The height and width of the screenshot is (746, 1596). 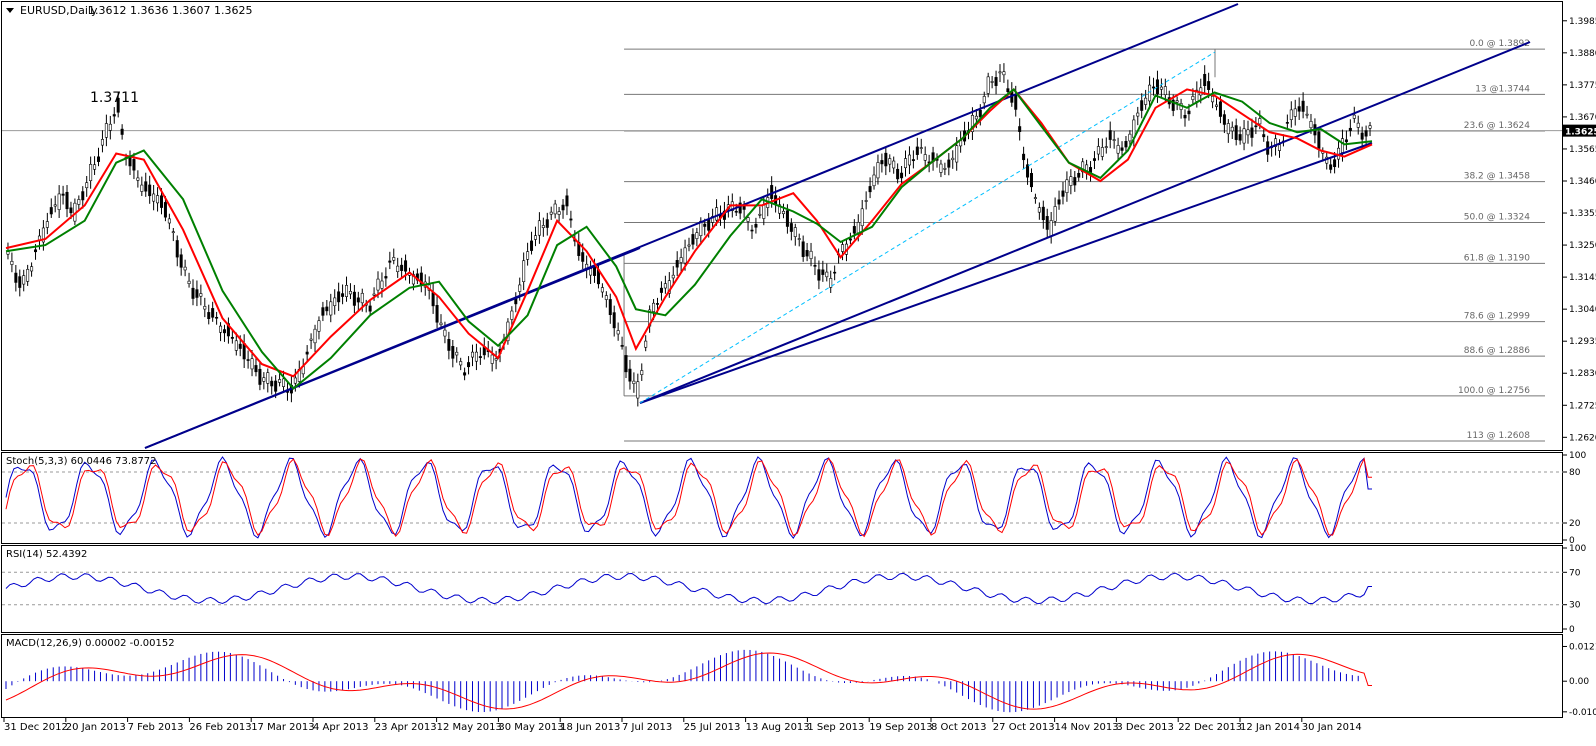 I want to click on y-tick-label: 1.3565, so click(x=1582, y=150).